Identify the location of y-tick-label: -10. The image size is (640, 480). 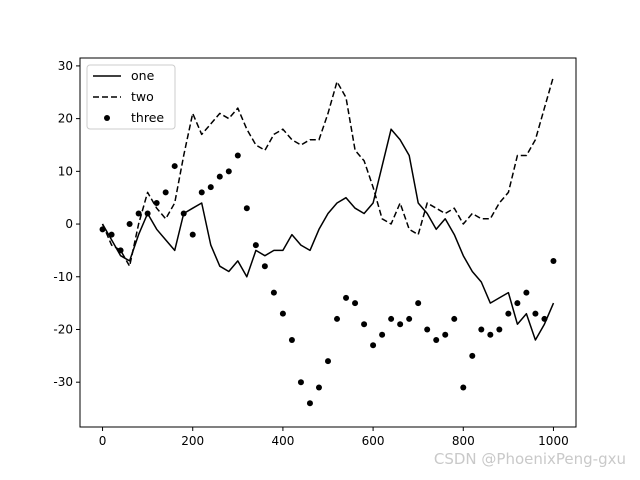
(63, 277).